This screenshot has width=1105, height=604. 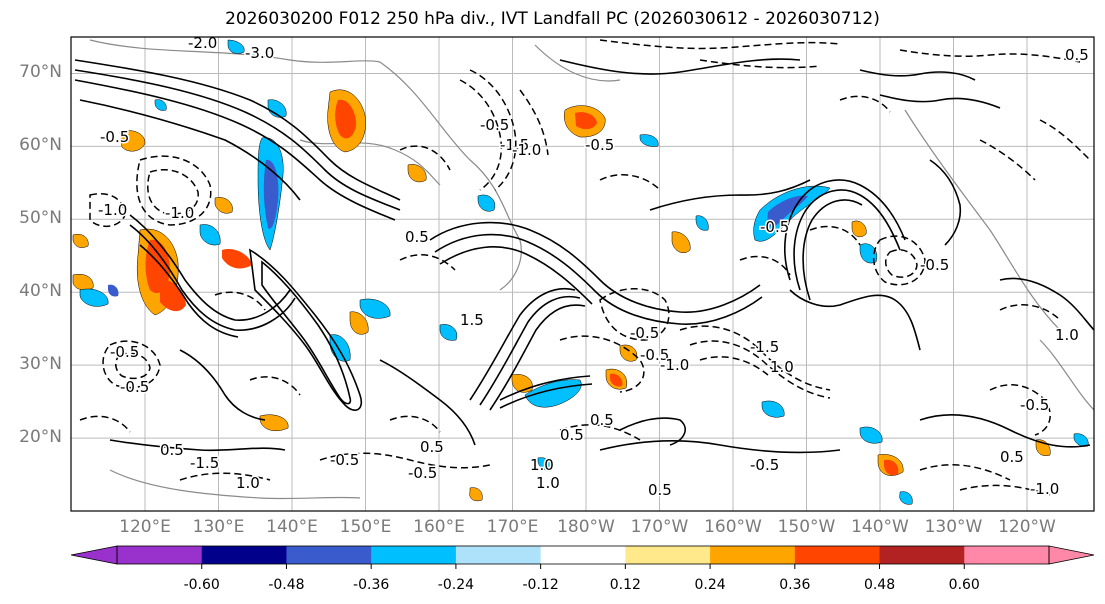 What do you see at coordinates (806, 527) in the screenshot?
I see `longitude-label: 150°W` at bounding box center [806, 527].